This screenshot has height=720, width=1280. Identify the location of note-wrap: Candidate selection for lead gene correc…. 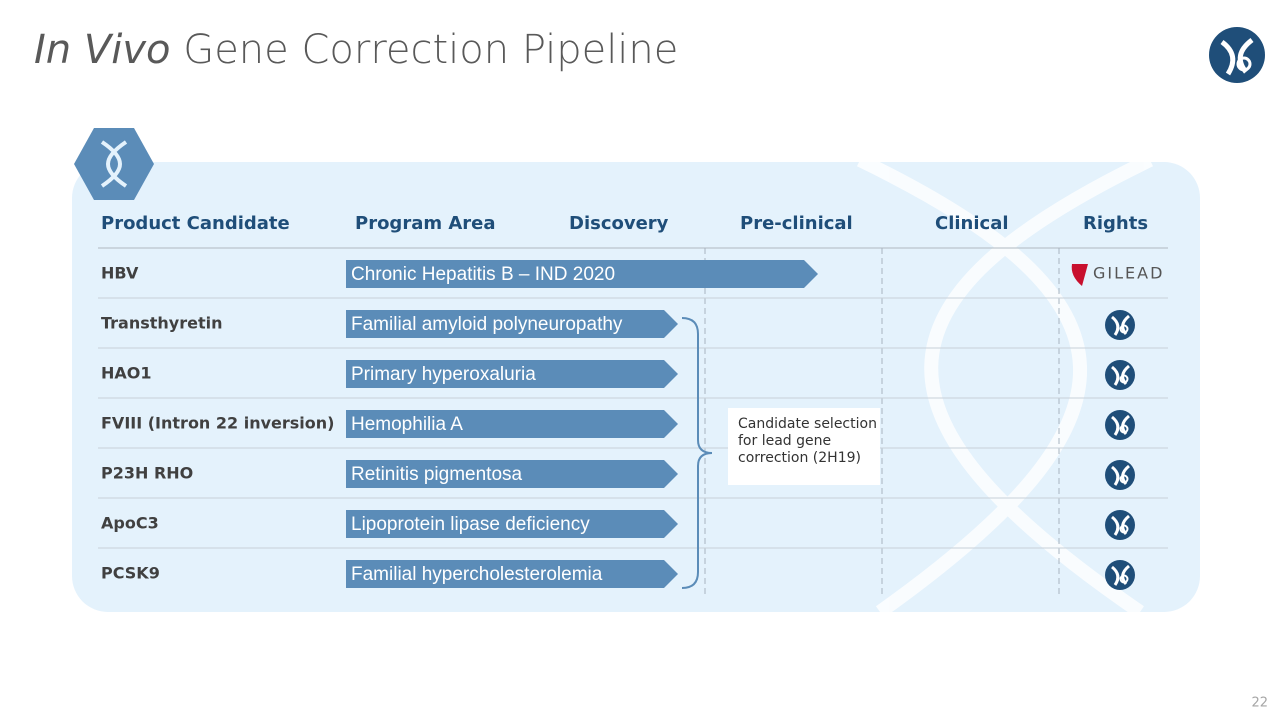
(807, 441).